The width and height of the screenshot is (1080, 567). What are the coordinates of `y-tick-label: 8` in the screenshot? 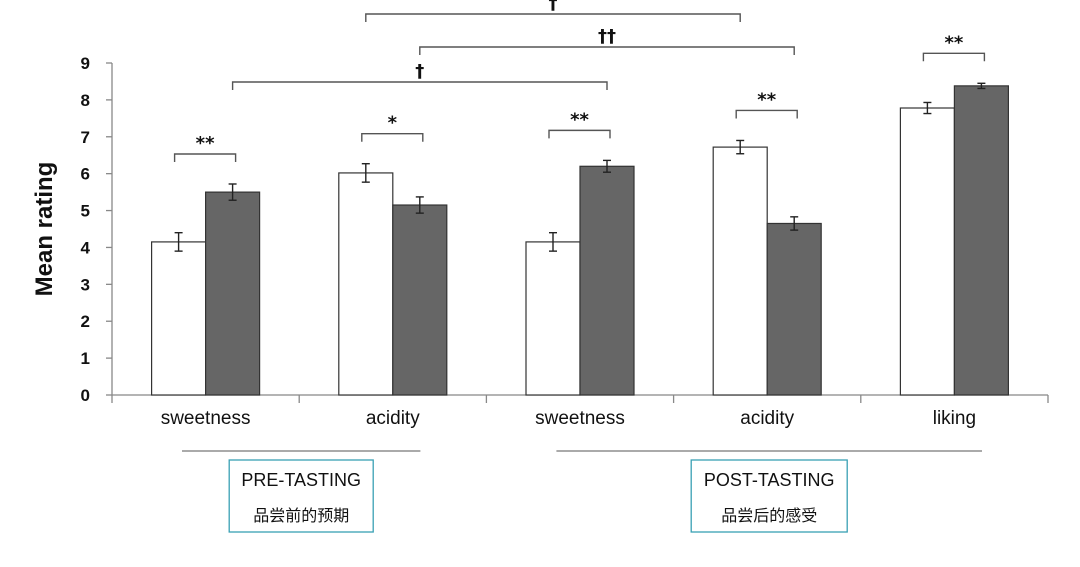 It's located at (85, 100).